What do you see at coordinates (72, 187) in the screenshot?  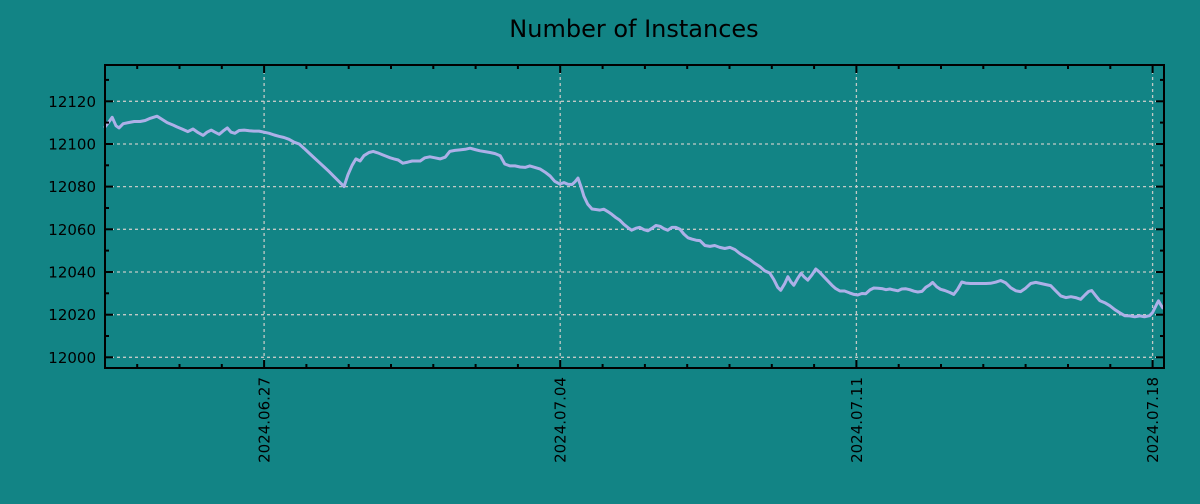 I see `y-tick-label: 12080` at bounding box center [72, 187].